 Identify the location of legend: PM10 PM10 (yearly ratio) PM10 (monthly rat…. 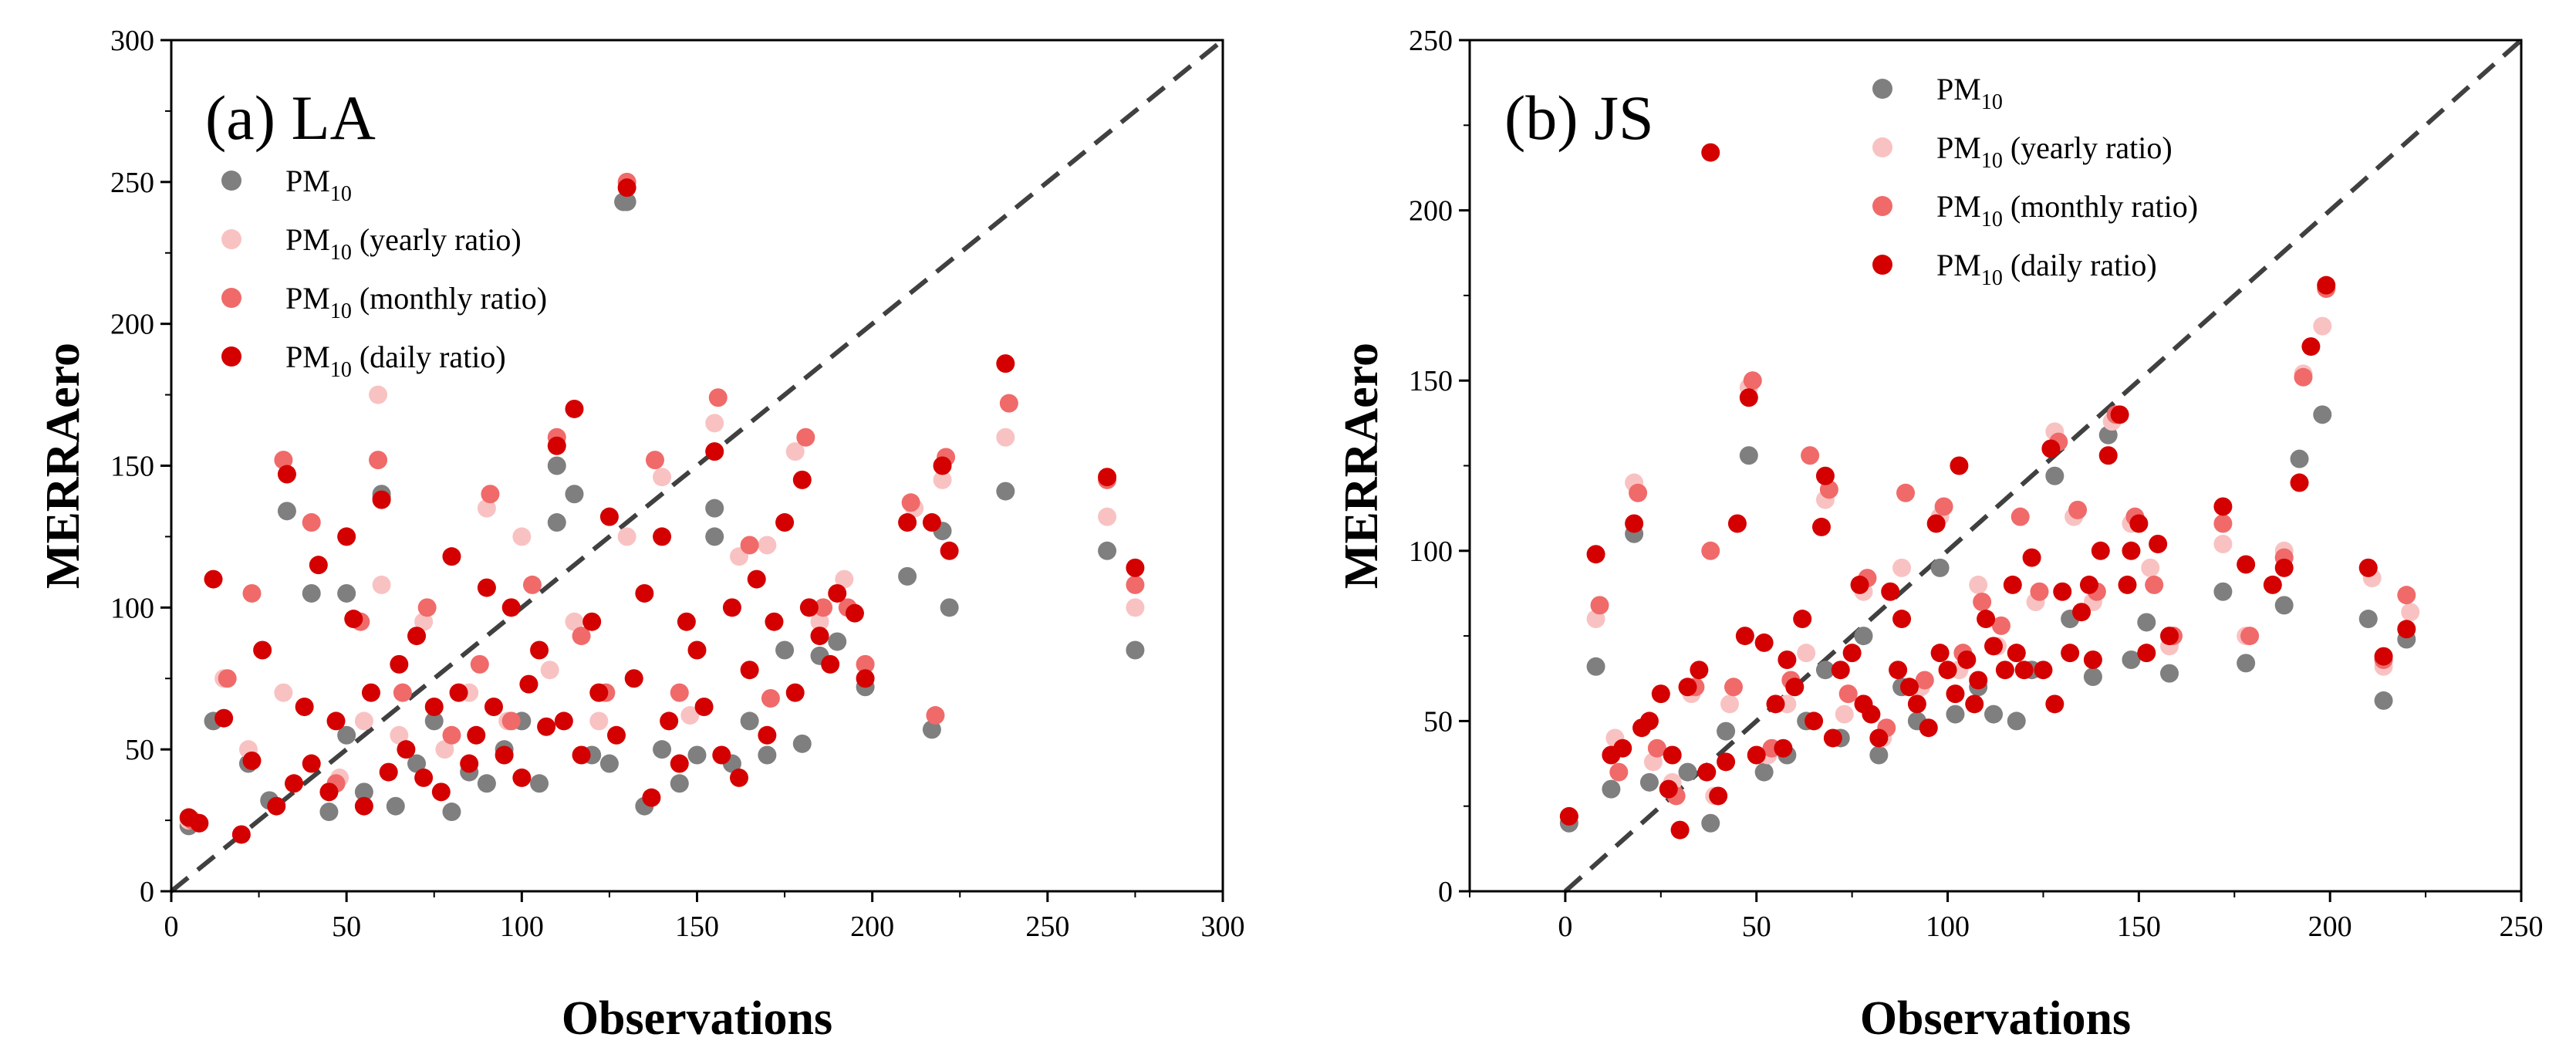
(2035, 181).